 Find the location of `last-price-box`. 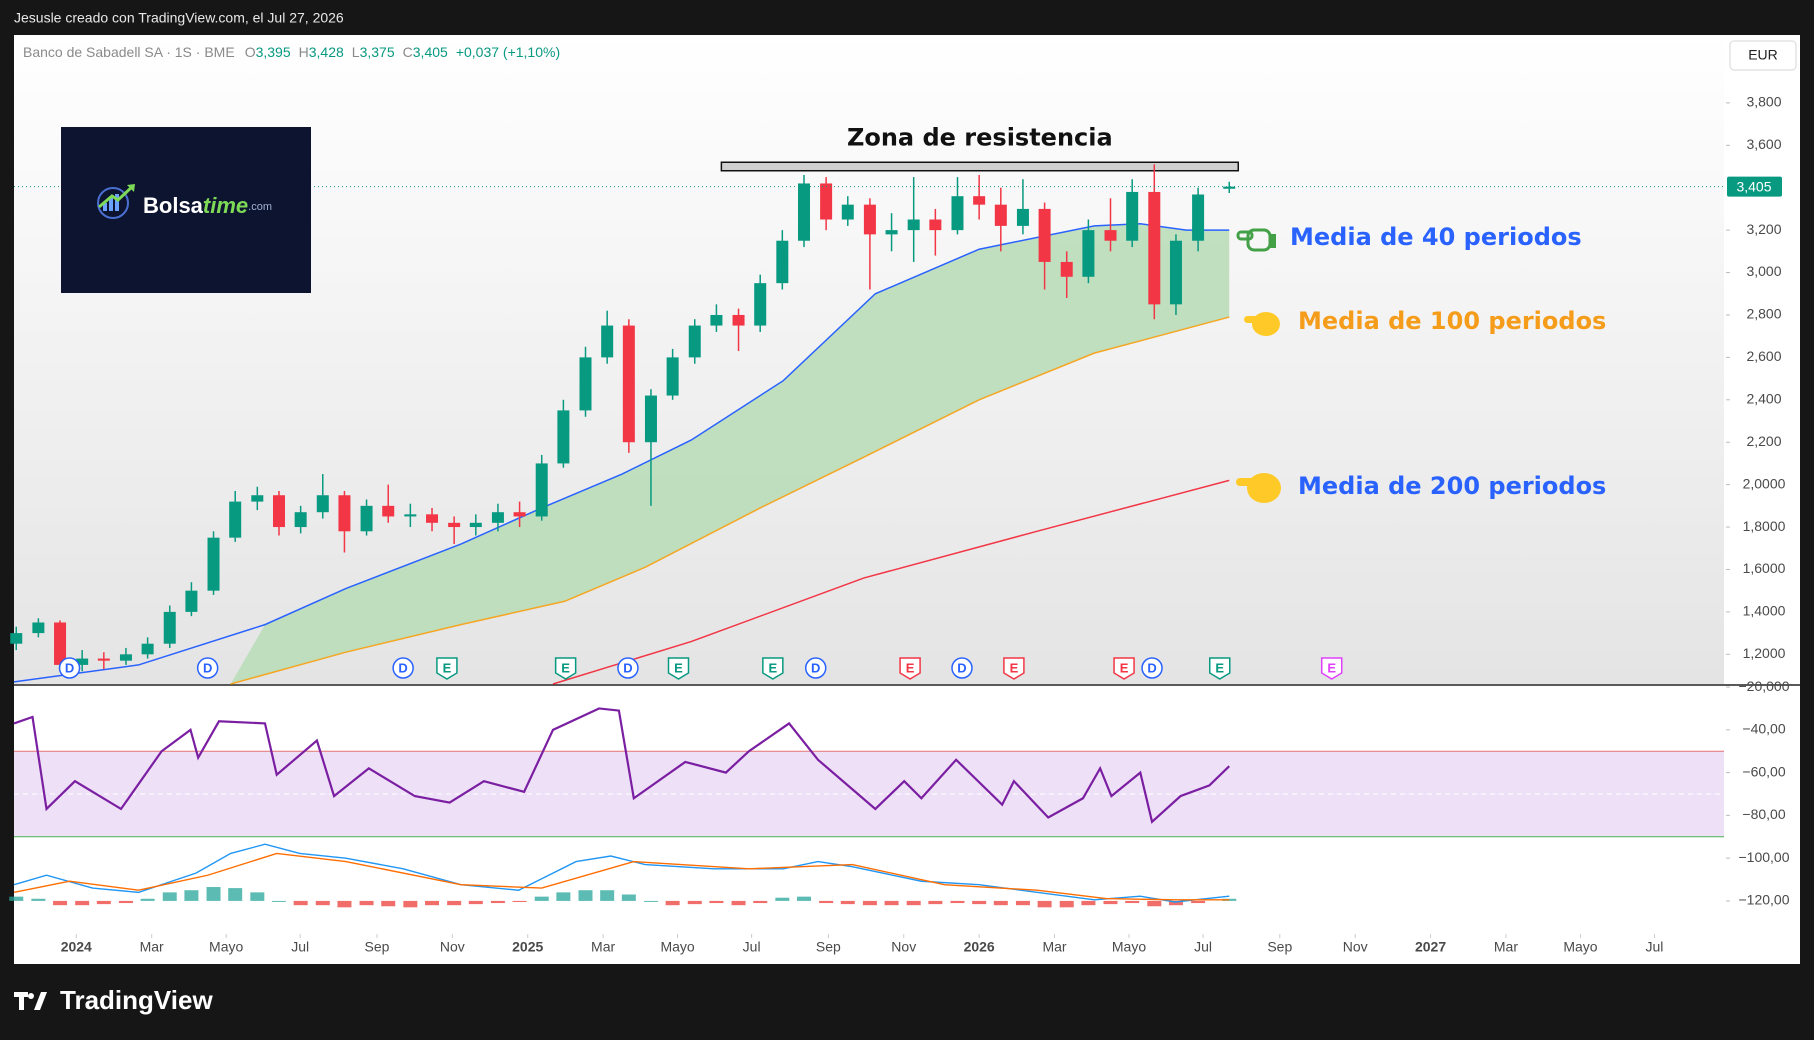

last-price-box is located at coordinates (1754, 186).